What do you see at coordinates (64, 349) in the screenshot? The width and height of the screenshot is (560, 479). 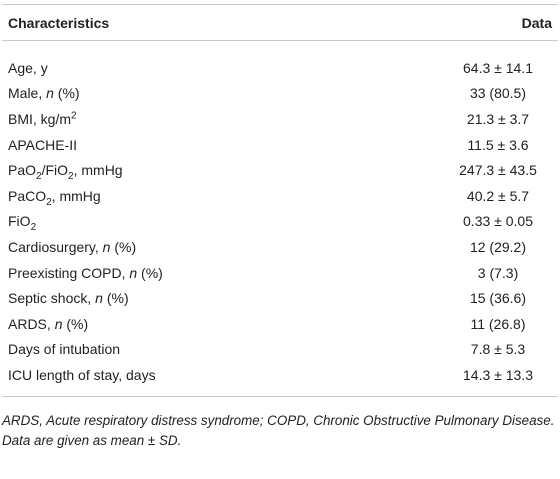 I see `cell-text: Days of intubation` at bounding box center [64, 349].